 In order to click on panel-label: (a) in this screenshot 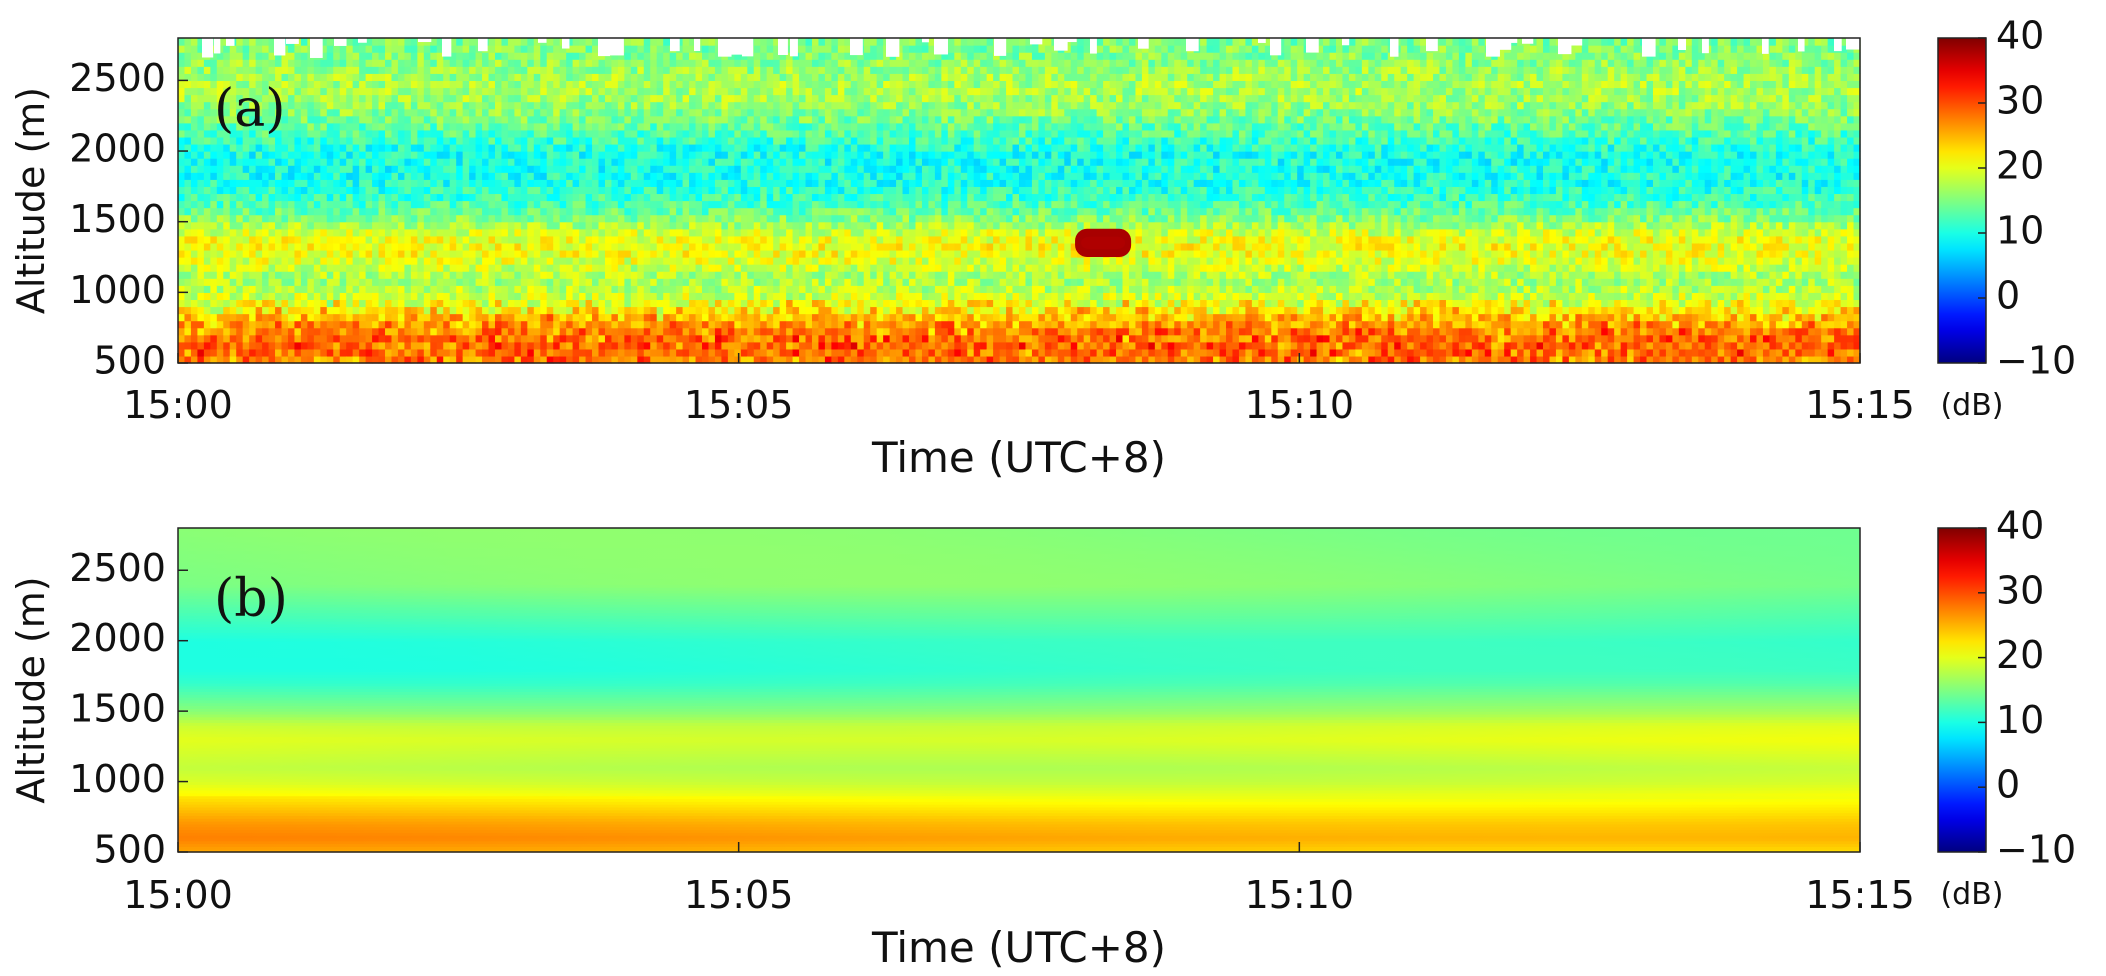, I will do `click(250, 109)`.